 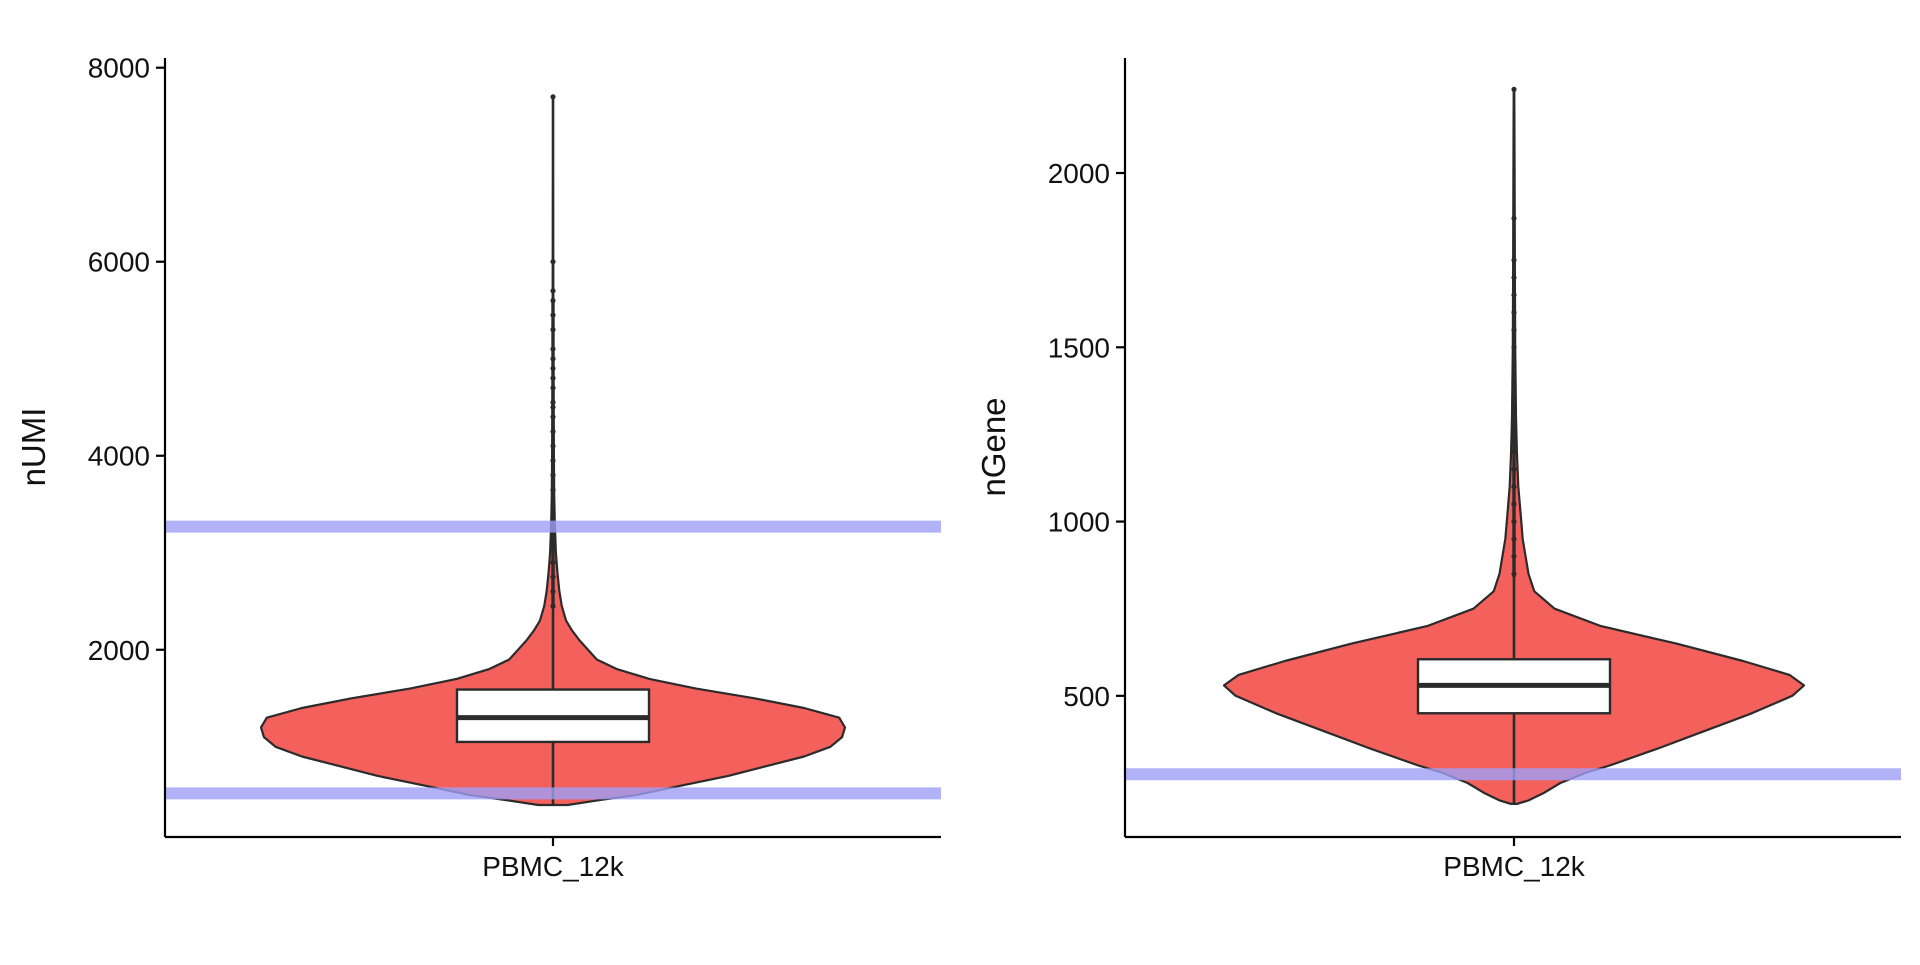 I want to click on y-tick-label: 4000, so click(x=119, y=456).